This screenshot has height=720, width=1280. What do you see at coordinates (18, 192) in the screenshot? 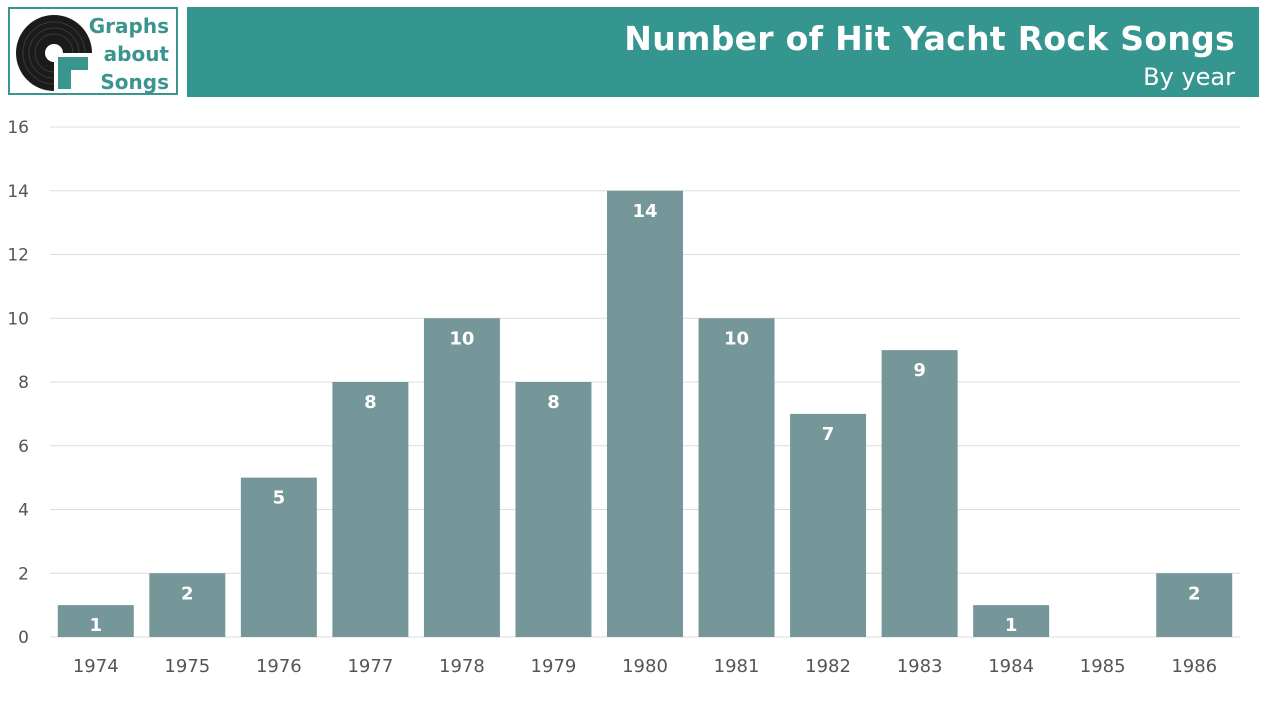
I see `y-tick-label: 14` at bounding box center [18, 192].